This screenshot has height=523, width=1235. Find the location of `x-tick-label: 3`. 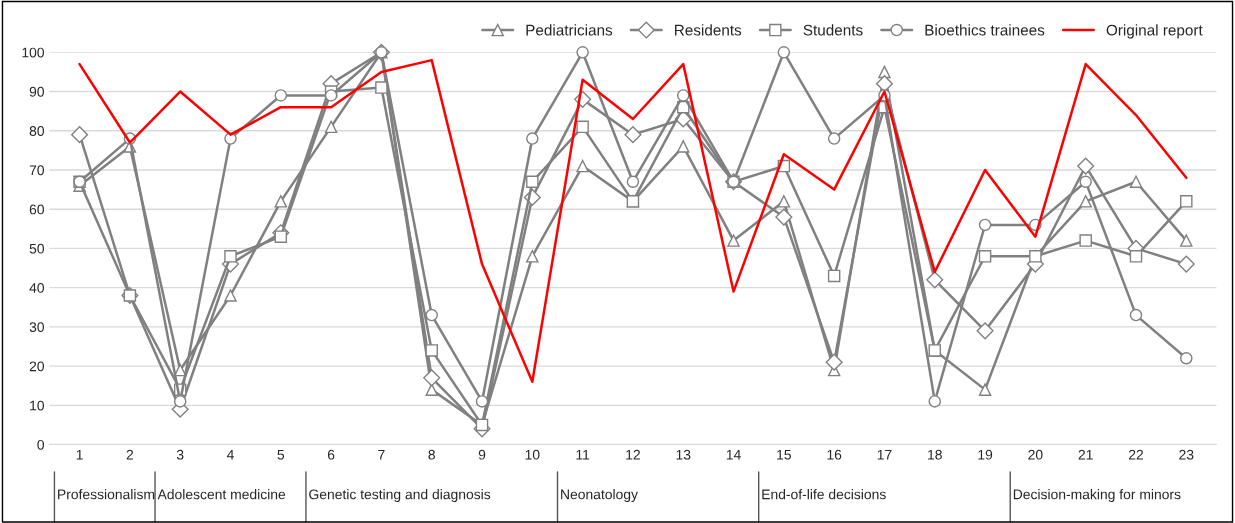

x-tick-label: 3 is located at coordinates (180, 454).